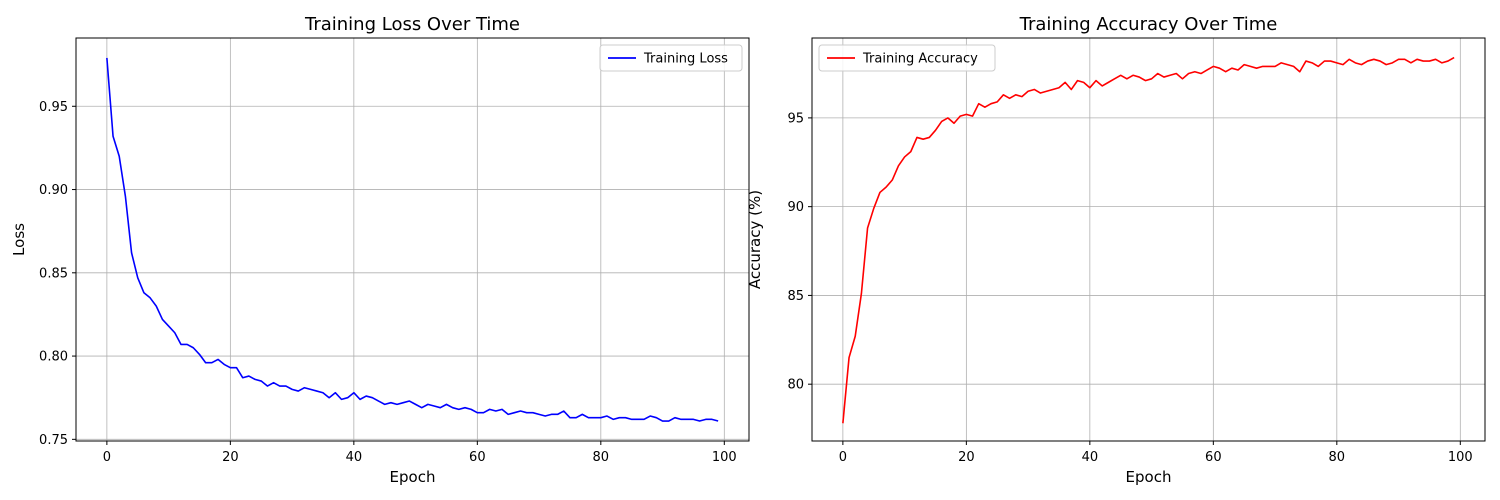 This screenshot has width=1500, height=500. What do you see at coordinates (19, 239) in the screenshot?
I see `y-axis-label: Loss` at bounding box center [19, 239].